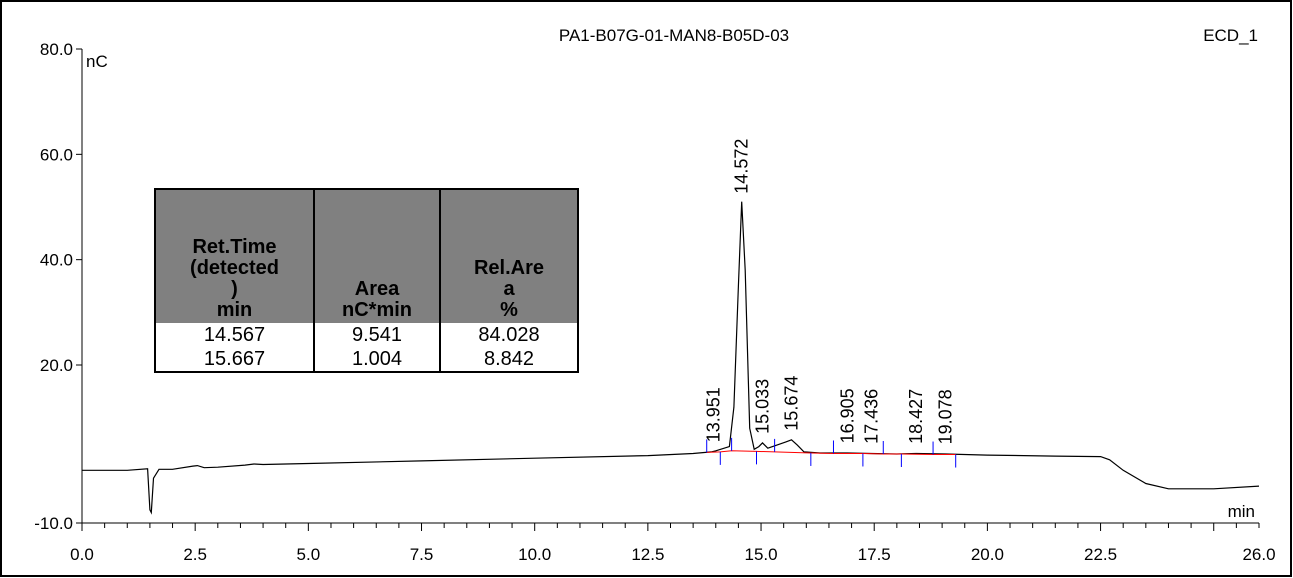  I want to click on x-tick-label: 5.0, so click(309, 554).